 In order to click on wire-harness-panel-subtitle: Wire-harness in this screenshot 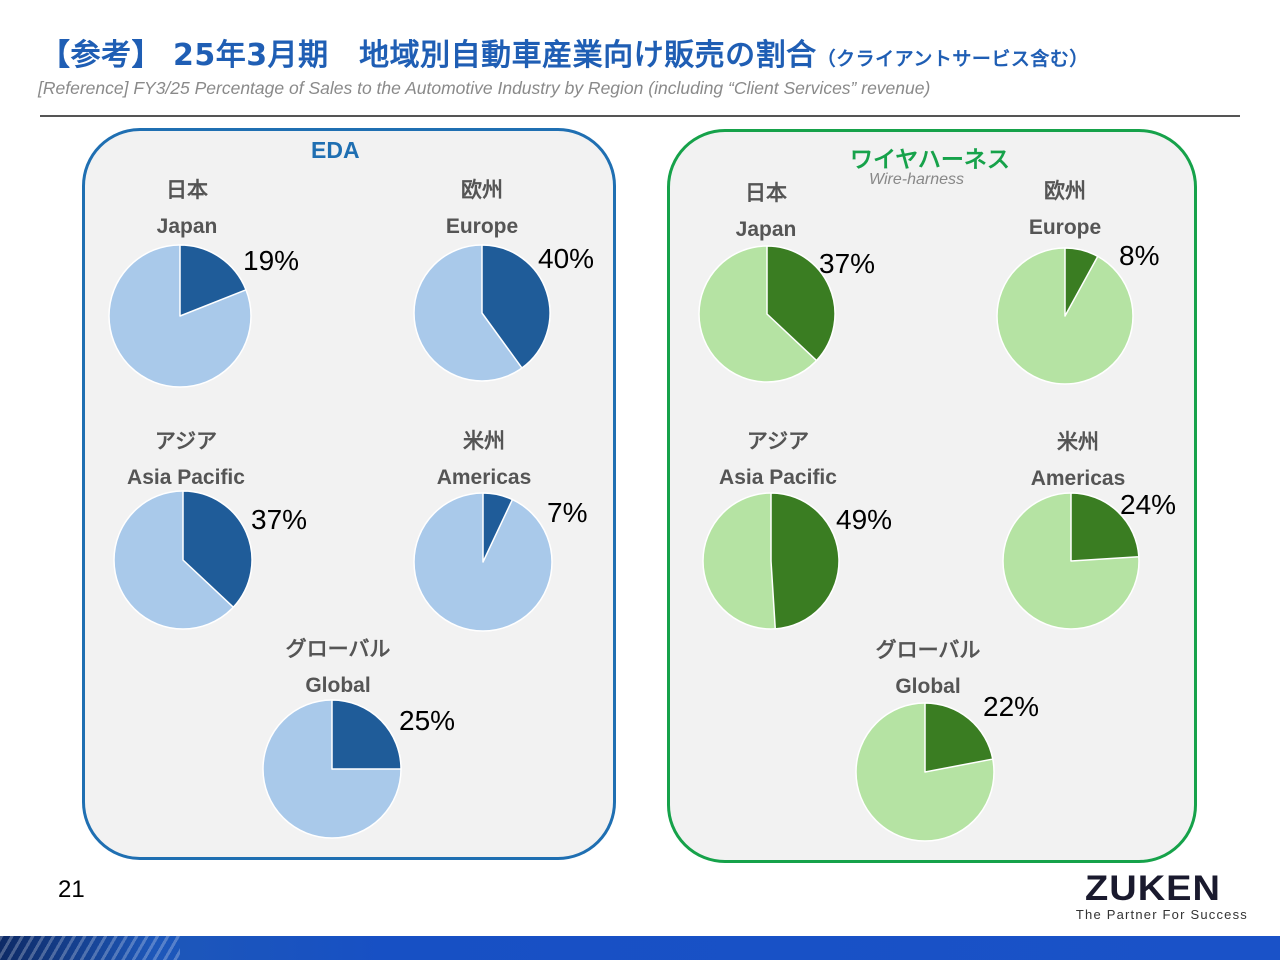, I will do `click(916, 179)`.